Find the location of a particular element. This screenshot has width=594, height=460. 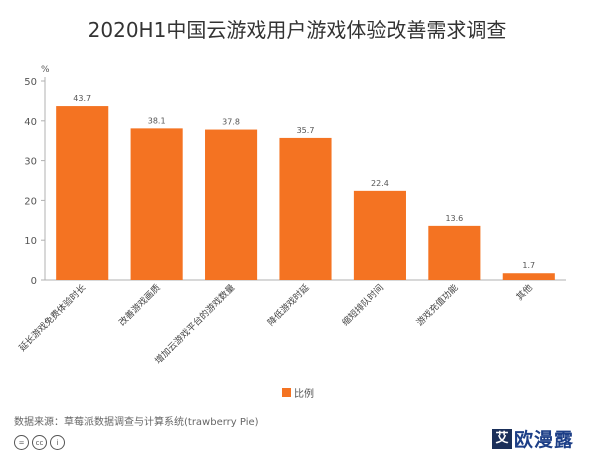

y-unit-label: % is located at coordinates (45, 70).